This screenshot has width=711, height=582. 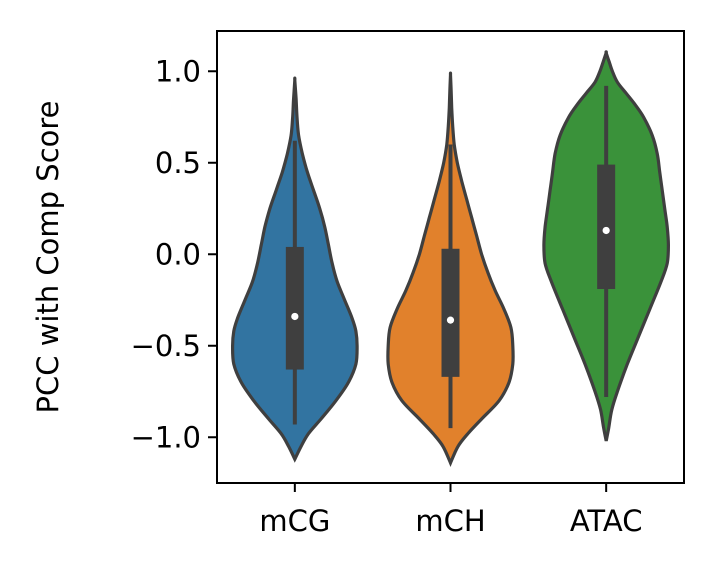 I want to click on iqr-box-atac, so click(x=606, y=227).